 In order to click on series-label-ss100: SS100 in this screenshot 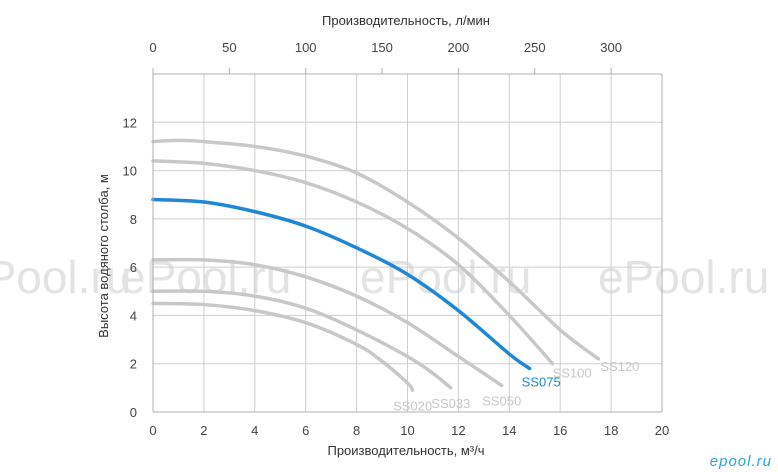, I will do `click(572, 373)`.